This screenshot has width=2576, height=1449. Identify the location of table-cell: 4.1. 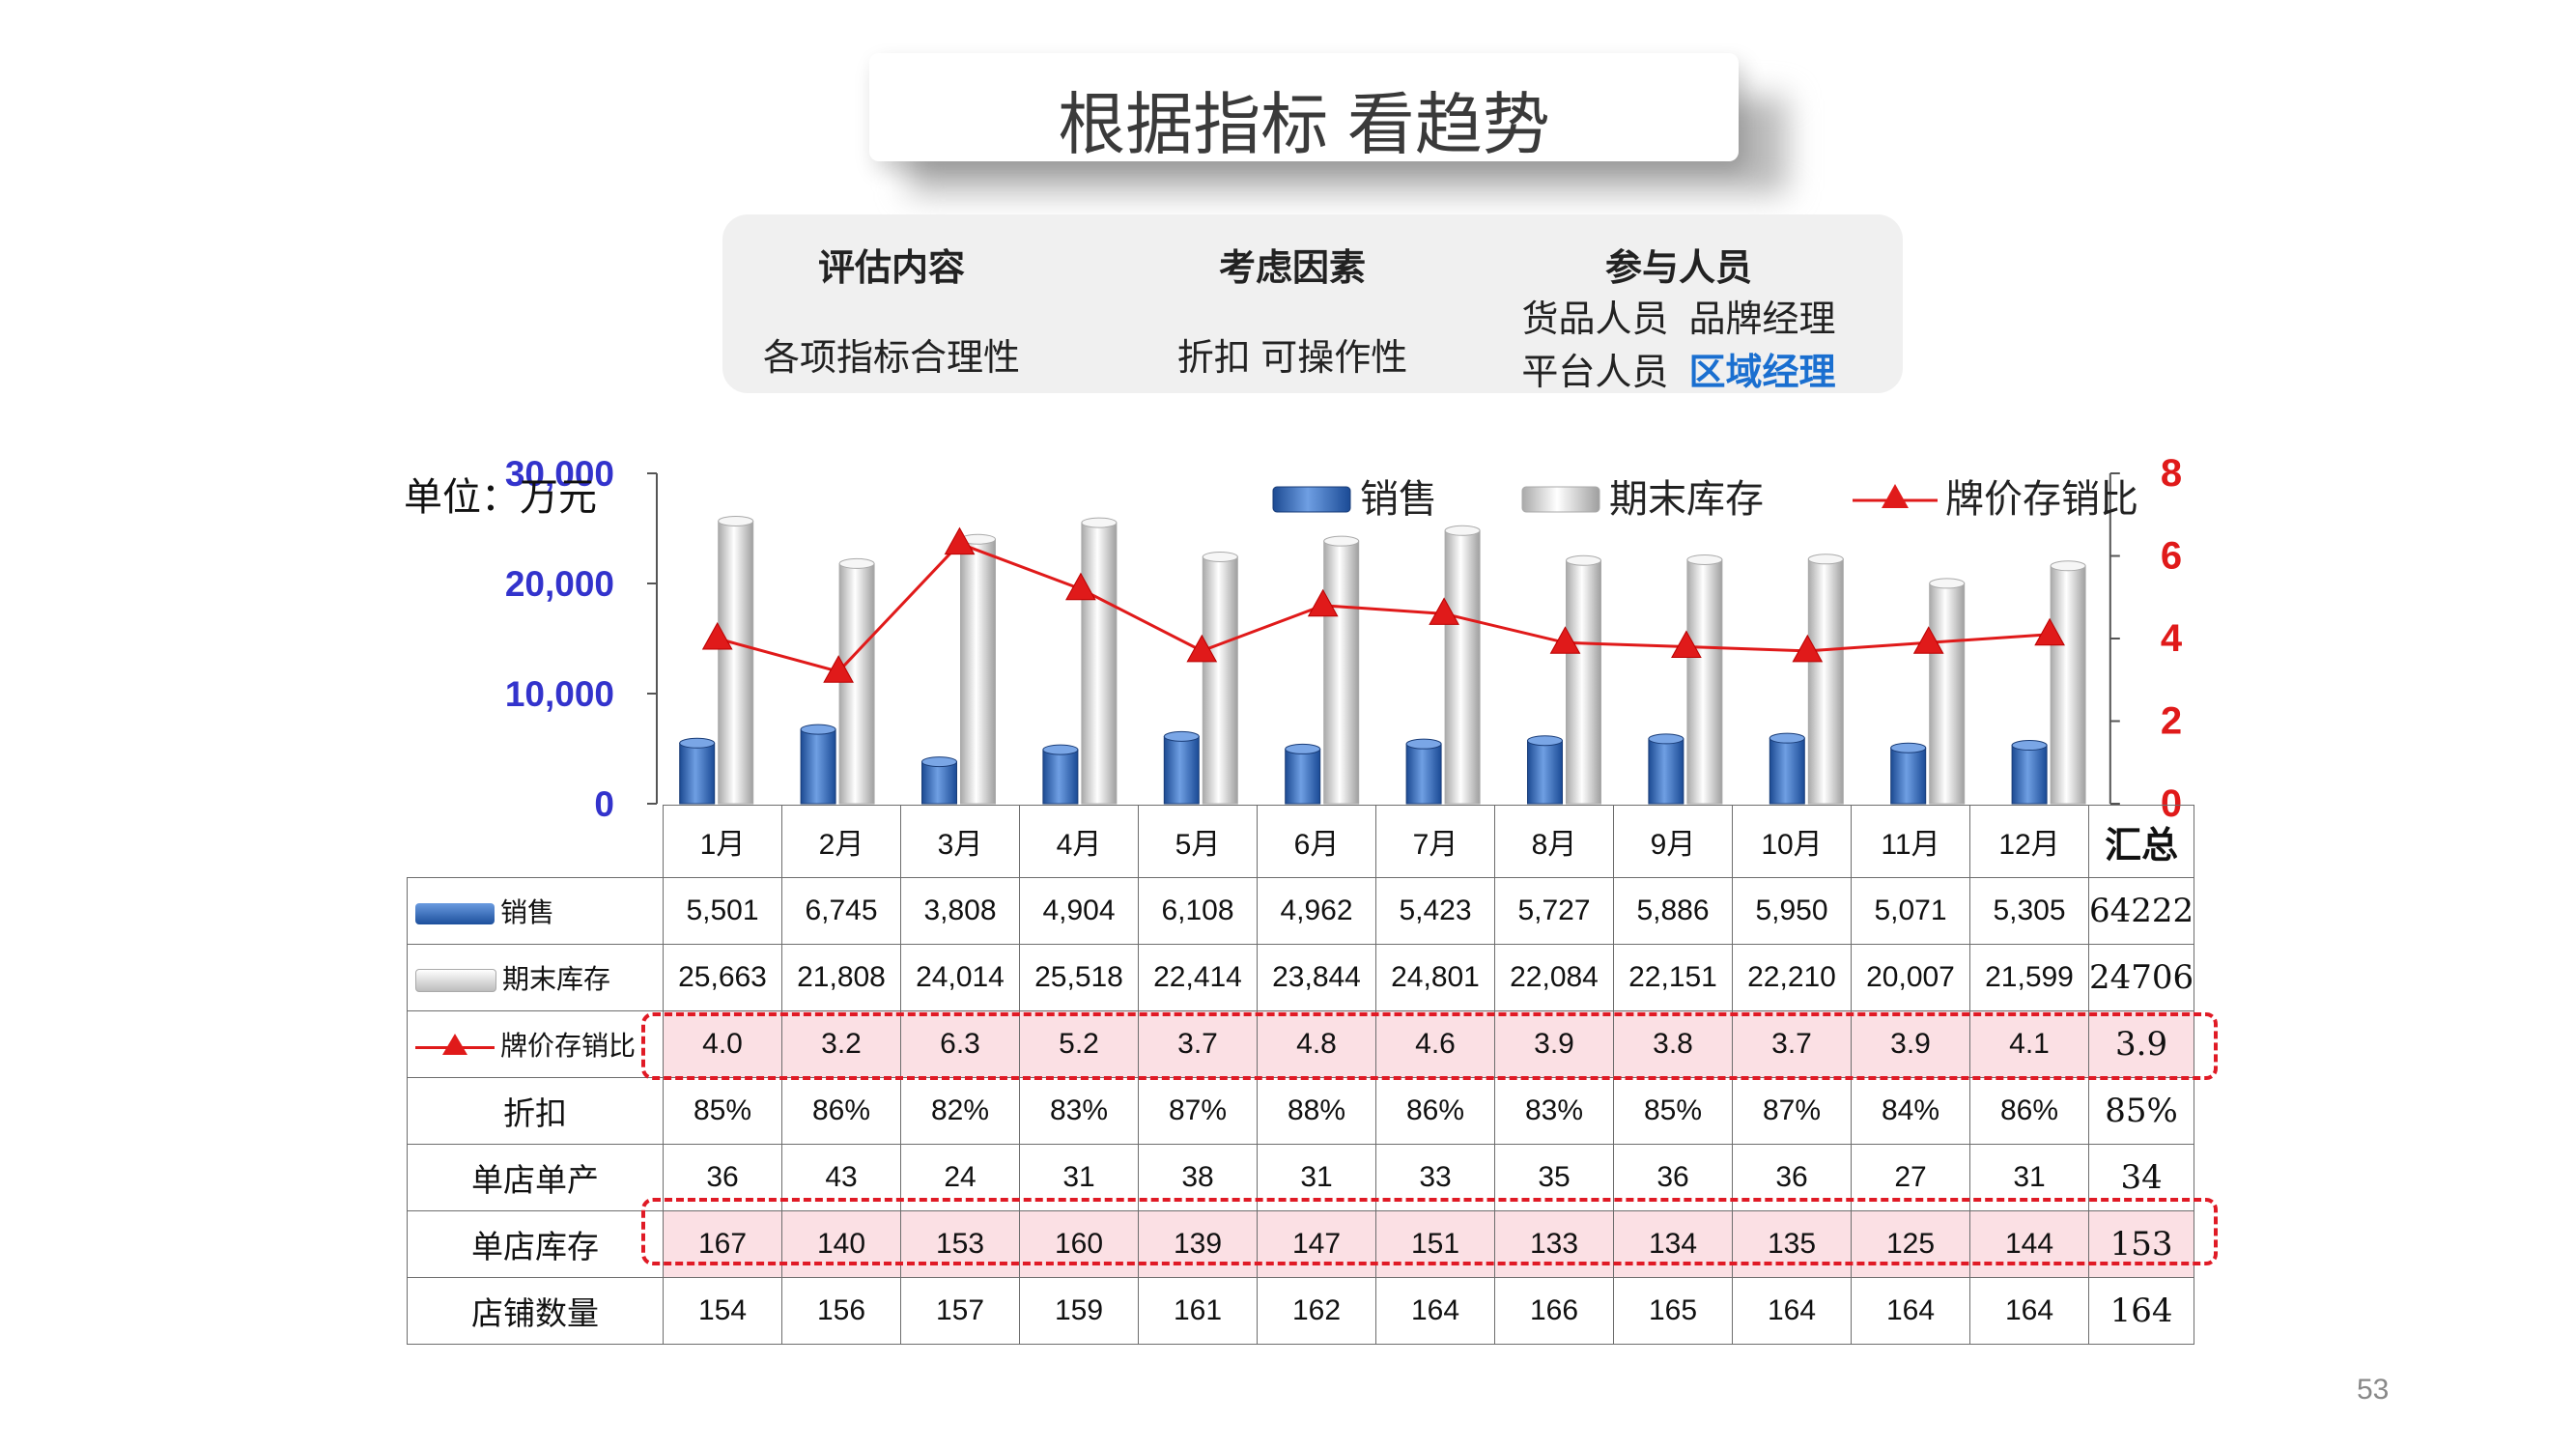
(2029, 1044).